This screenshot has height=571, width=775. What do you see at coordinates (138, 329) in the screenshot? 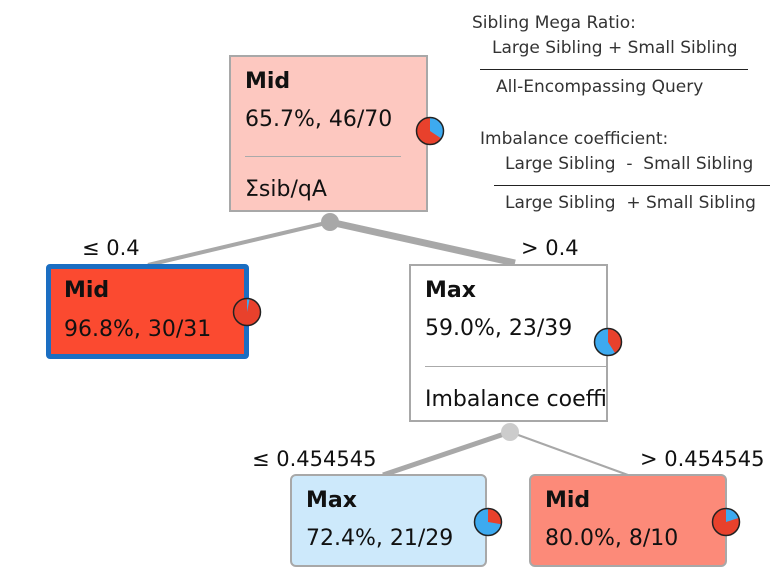
I see `node-stat: 96.8%, 30/31` at bounding box center [138, 329].